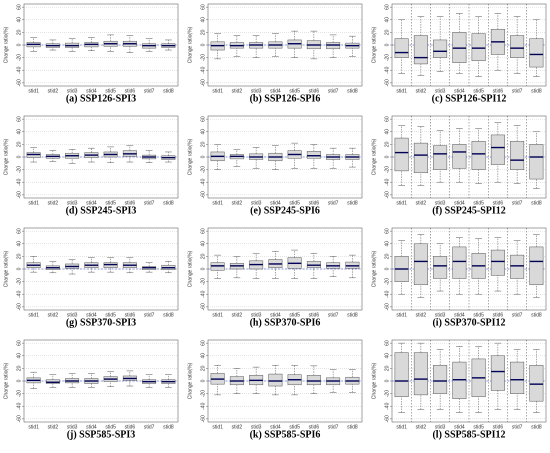 This screenshot has width=550, height=453. I want to click on panel-caption: (f) SSP245-SPI12, so click(469, 210).